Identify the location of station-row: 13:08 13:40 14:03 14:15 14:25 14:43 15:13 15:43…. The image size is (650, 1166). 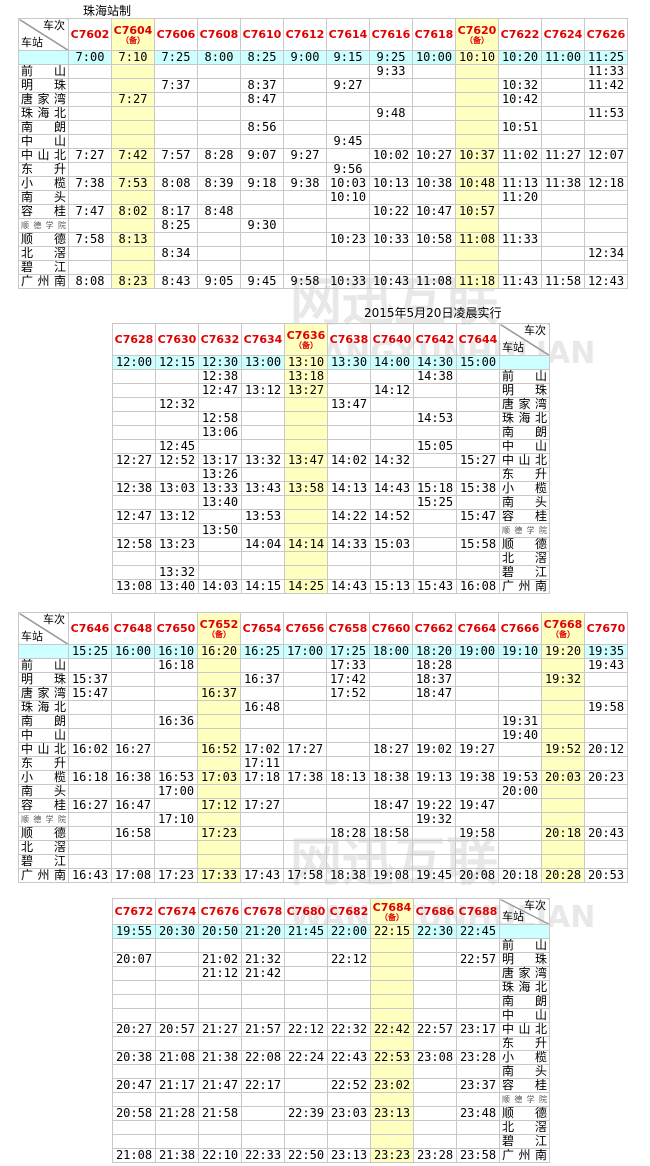
(331, 586).